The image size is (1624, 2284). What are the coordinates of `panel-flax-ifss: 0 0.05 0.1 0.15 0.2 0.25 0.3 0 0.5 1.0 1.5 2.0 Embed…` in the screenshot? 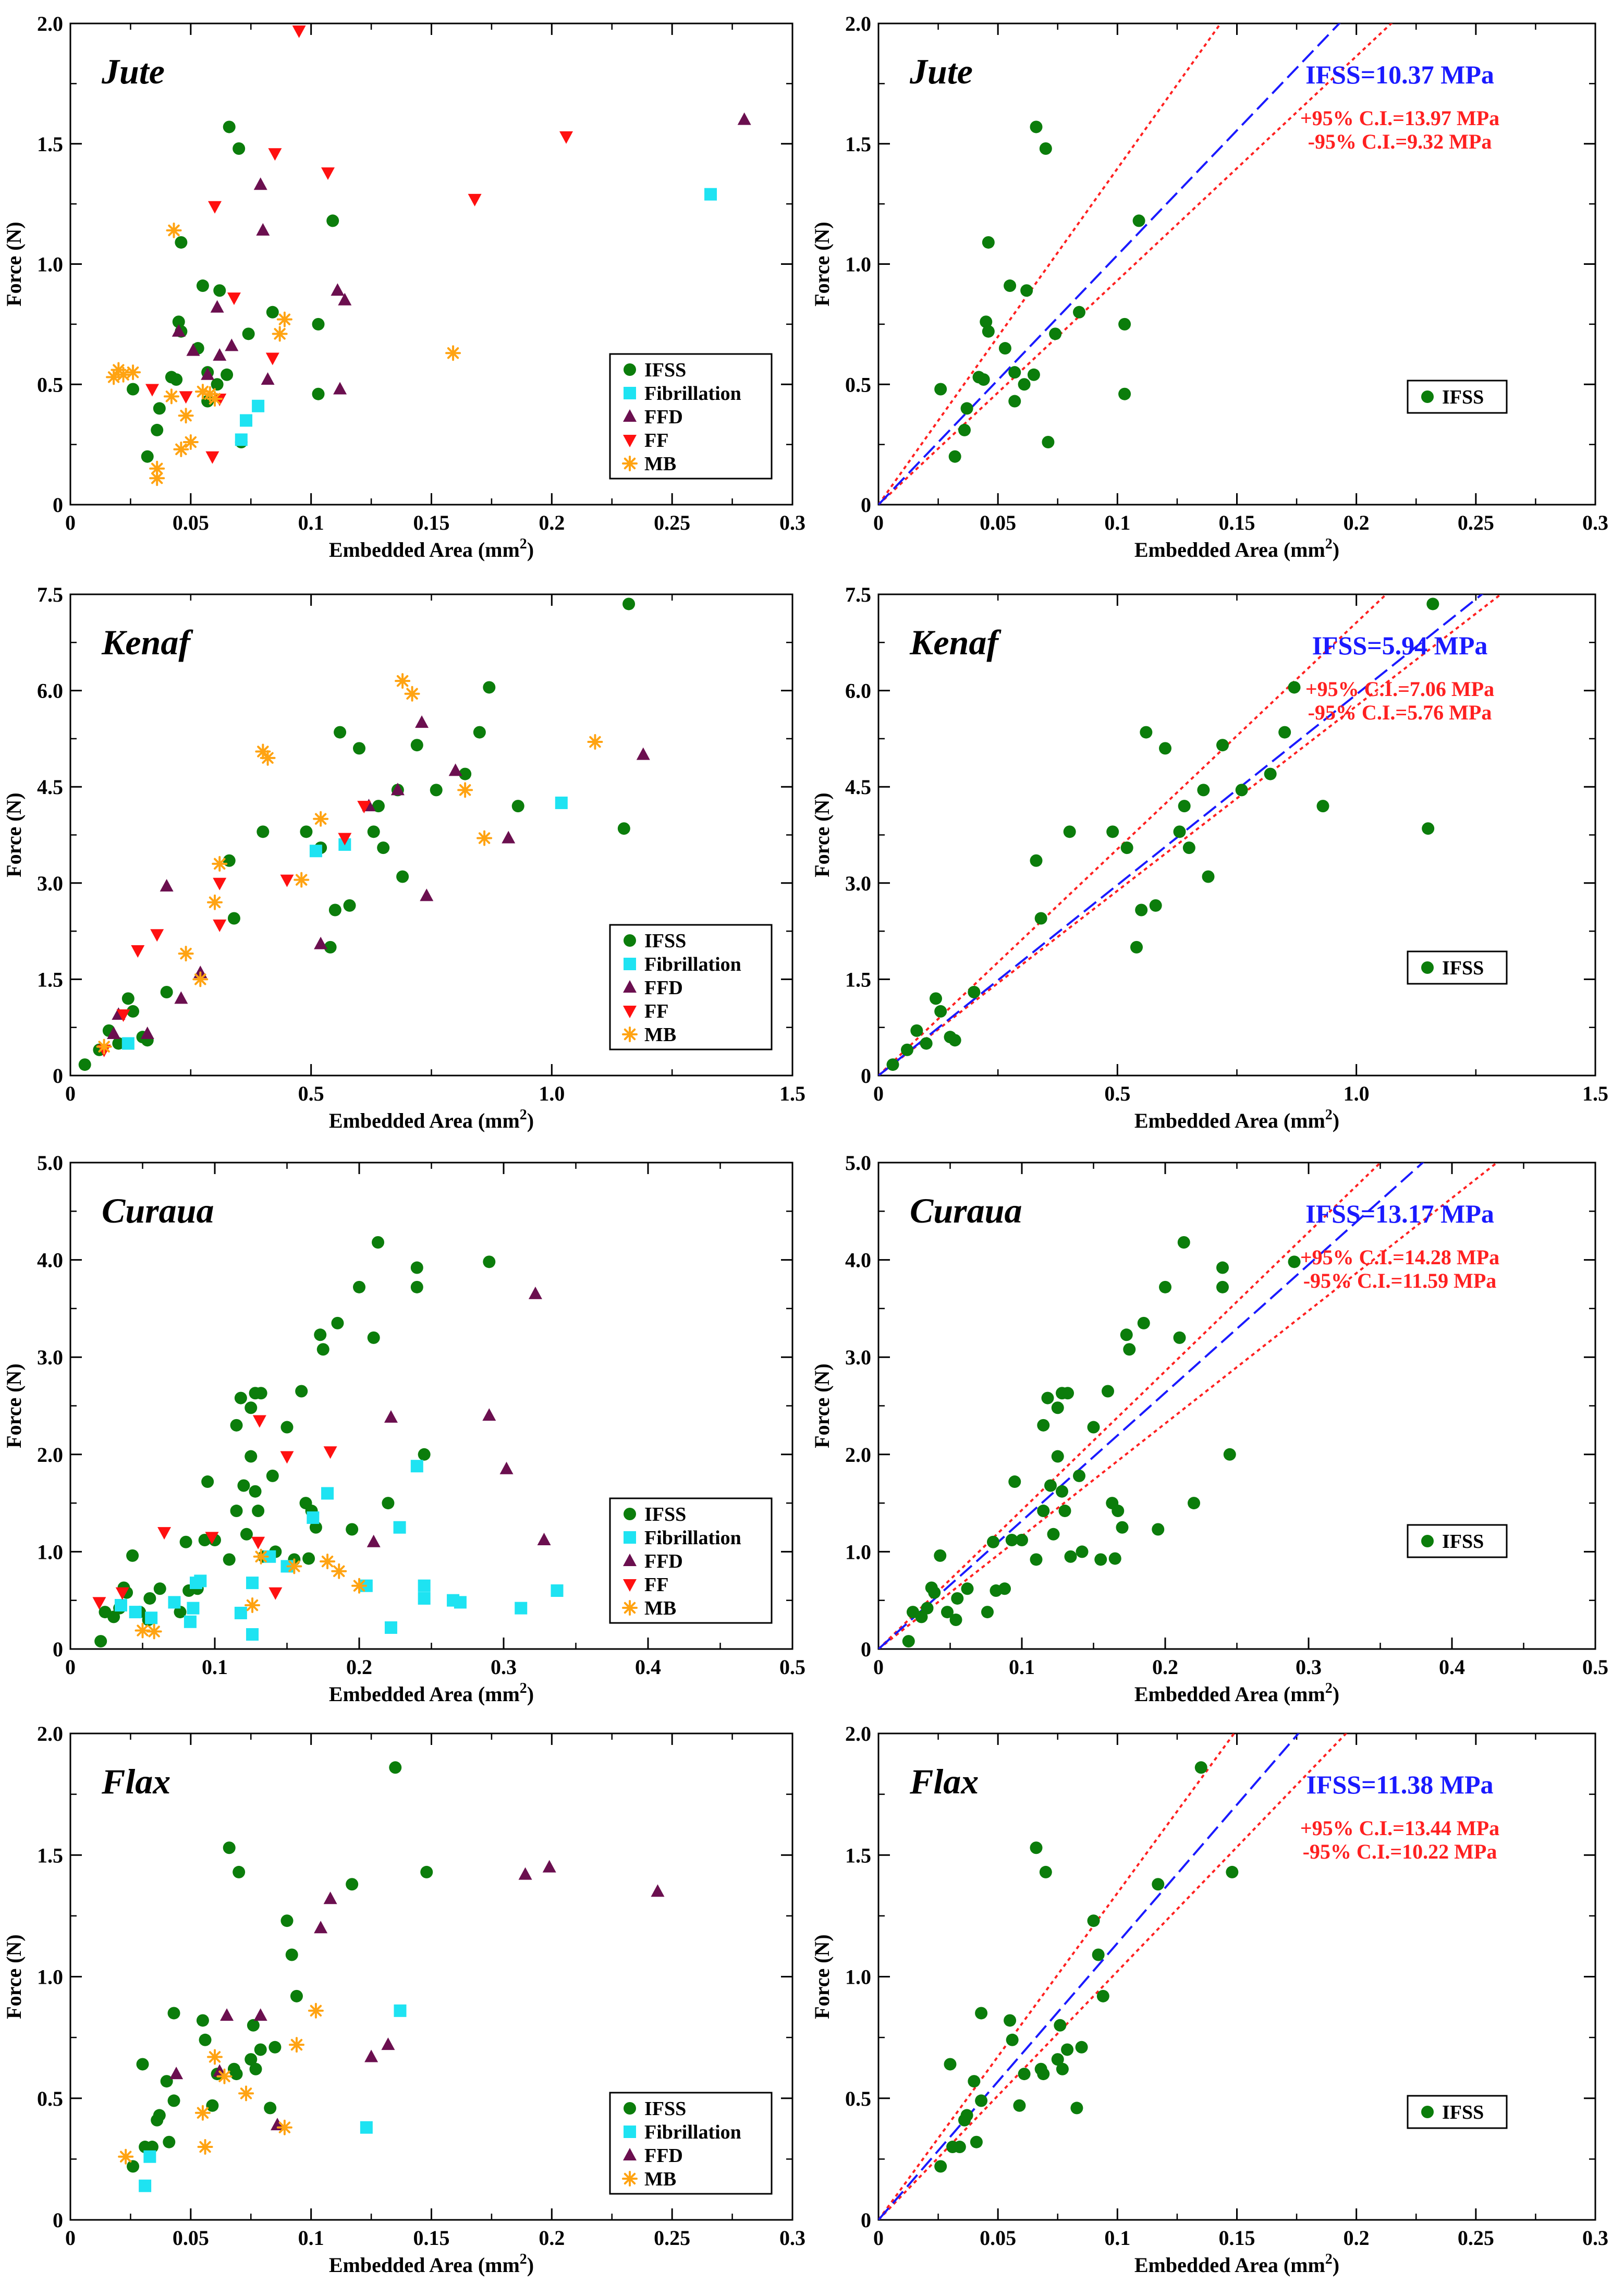 It's located at (1209, 1999).